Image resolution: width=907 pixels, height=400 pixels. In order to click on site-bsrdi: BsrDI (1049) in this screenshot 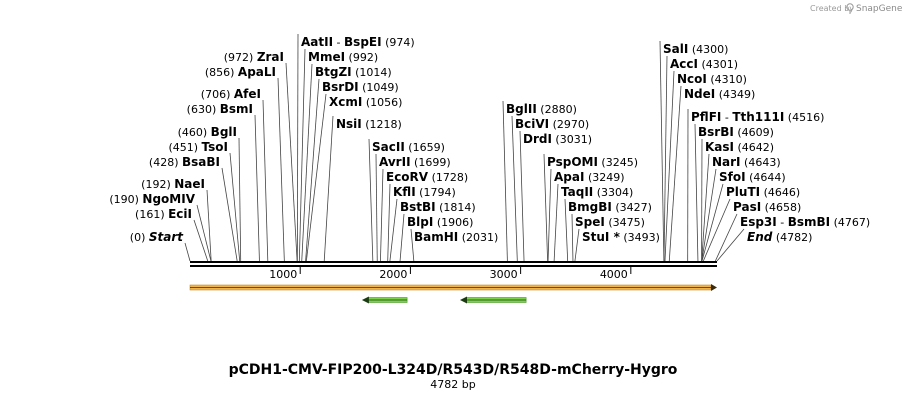, I will do `click(360, 87)`.